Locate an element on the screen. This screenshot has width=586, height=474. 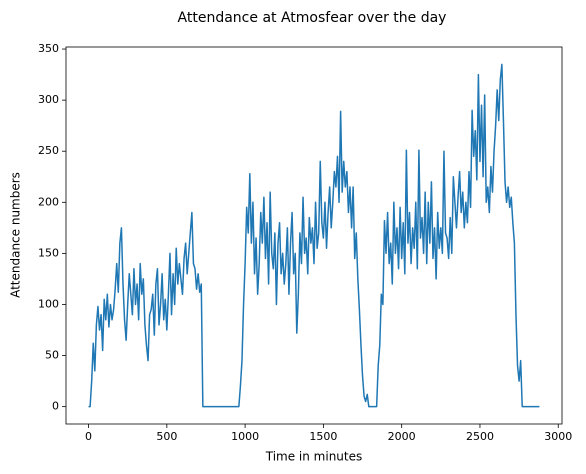
y-tick-label: 350 is located at coordinates (48, 48).